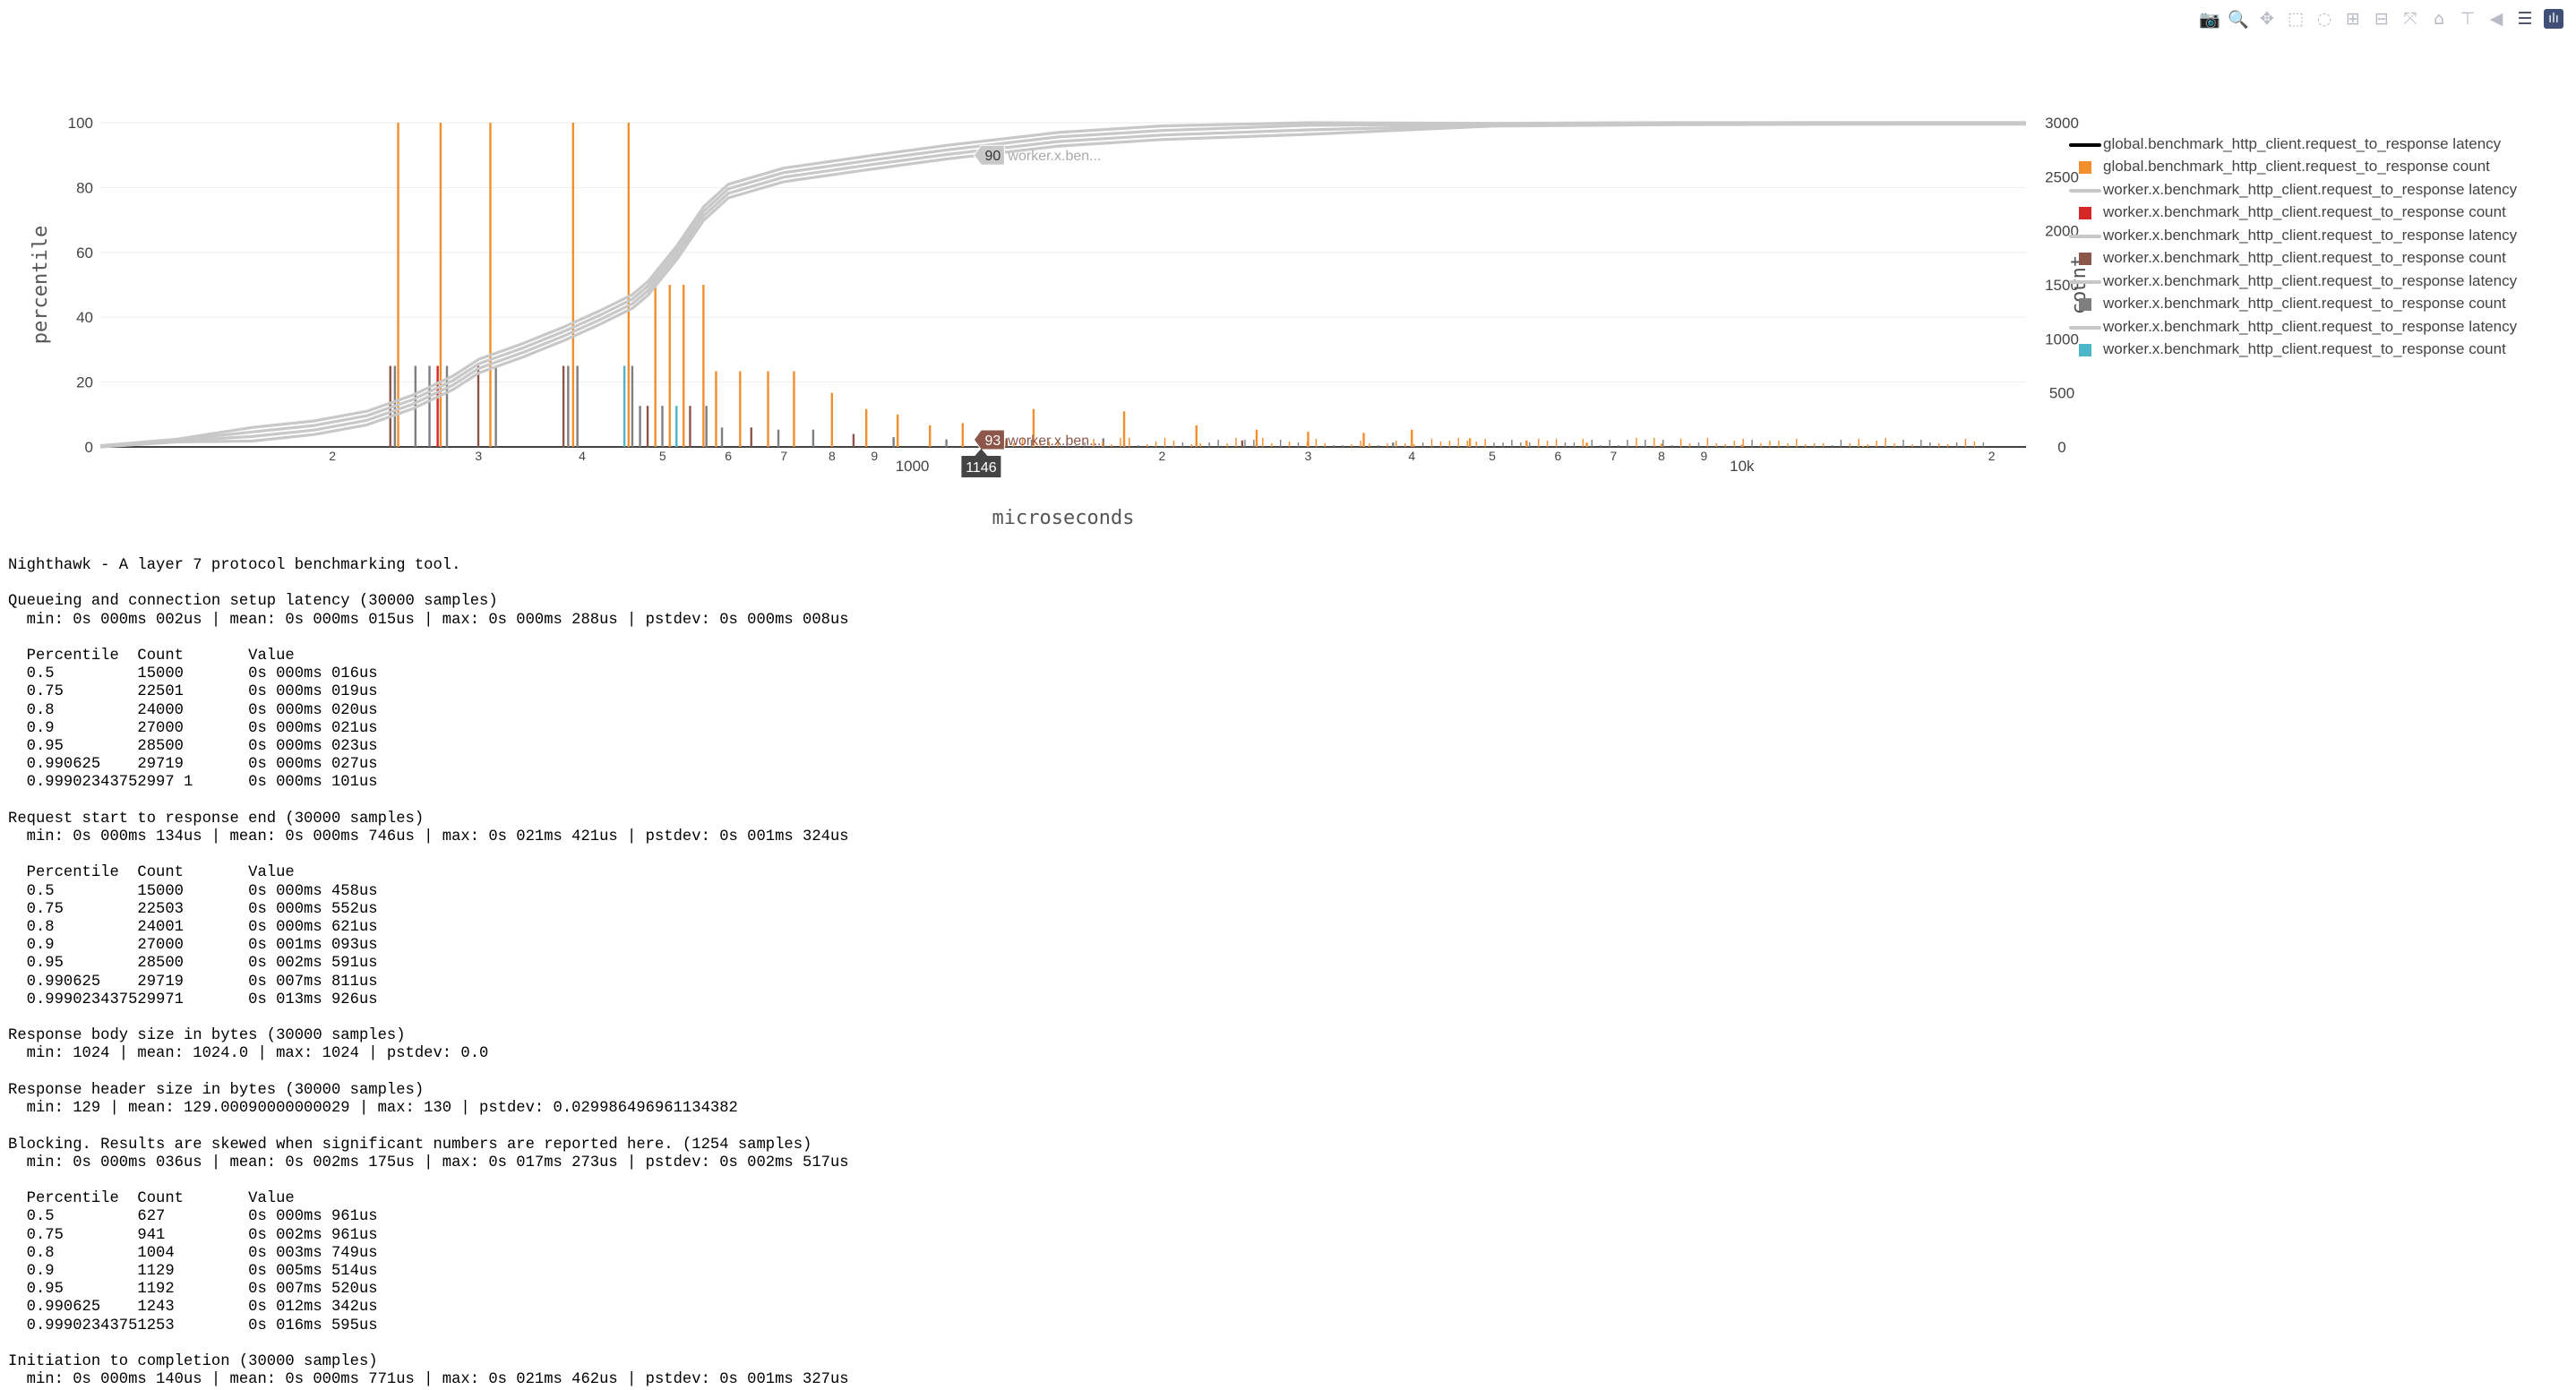 This screenshot has width=2576, height=1390. What do you see at coordinates (193, 891) in the screenshot?
I see `report-line: 0.5 15000 0s 000ms 458us` at bounding box center [193, 891].